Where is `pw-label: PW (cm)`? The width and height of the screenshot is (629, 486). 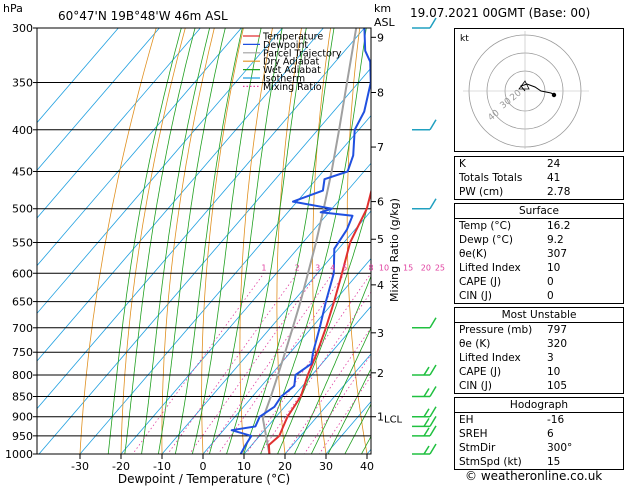
pw-label: PW (cm) is located at coordinates (481, 192).